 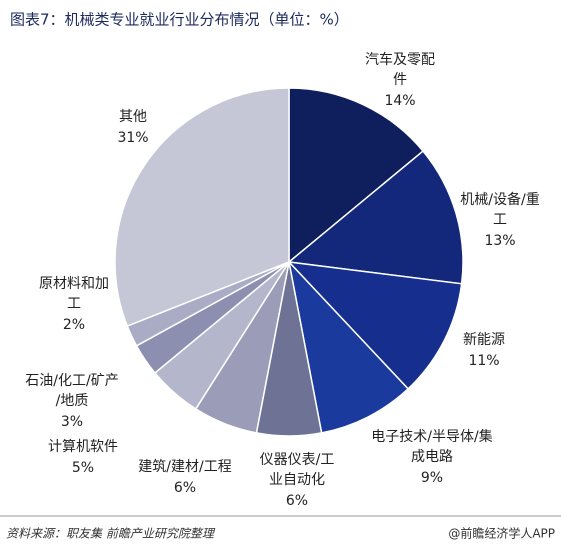 I want to click on chart-title: 图表7：机械类专业就业行业分布情况（单位：%）, so click(x=179, y=20).